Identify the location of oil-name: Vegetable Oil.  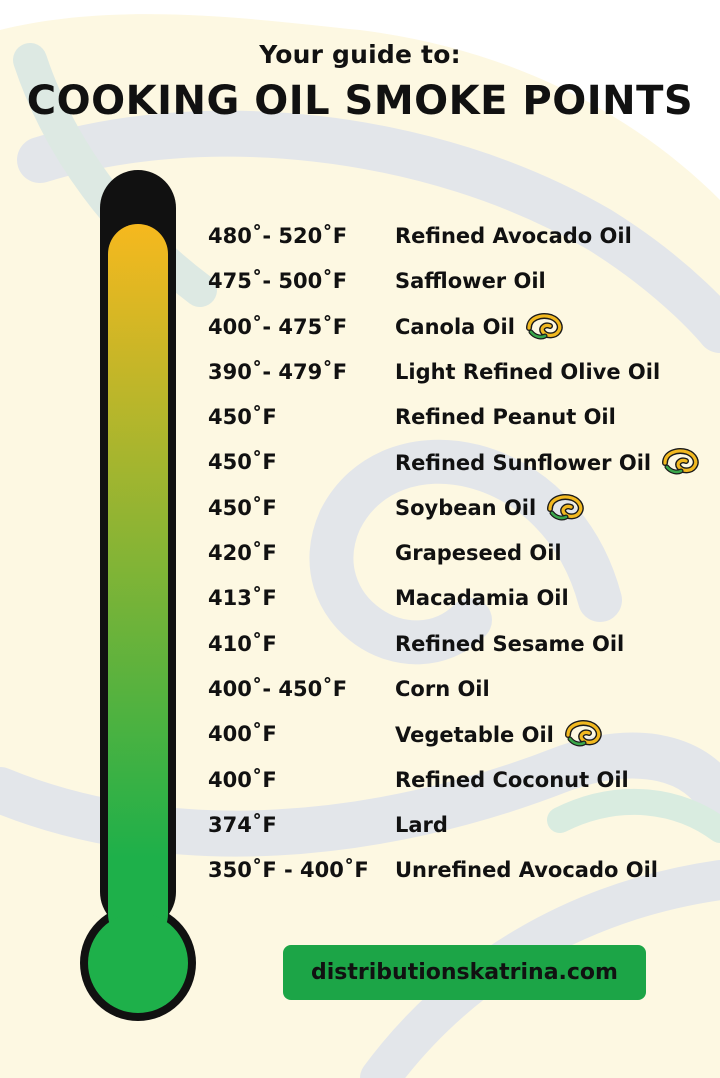
(474, 734).